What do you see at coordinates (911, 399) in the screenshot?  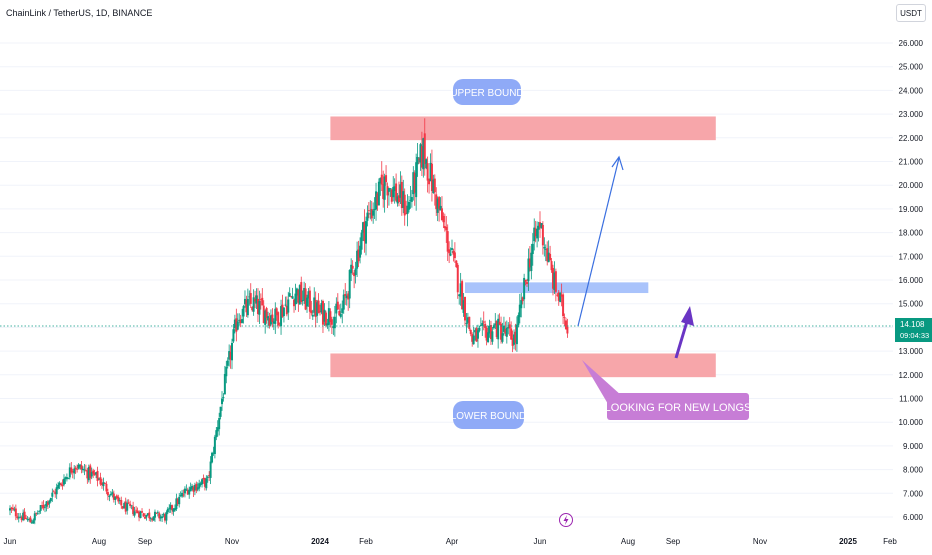 I see `y-tick-label: 11.000` at bounding box center [911, 399].